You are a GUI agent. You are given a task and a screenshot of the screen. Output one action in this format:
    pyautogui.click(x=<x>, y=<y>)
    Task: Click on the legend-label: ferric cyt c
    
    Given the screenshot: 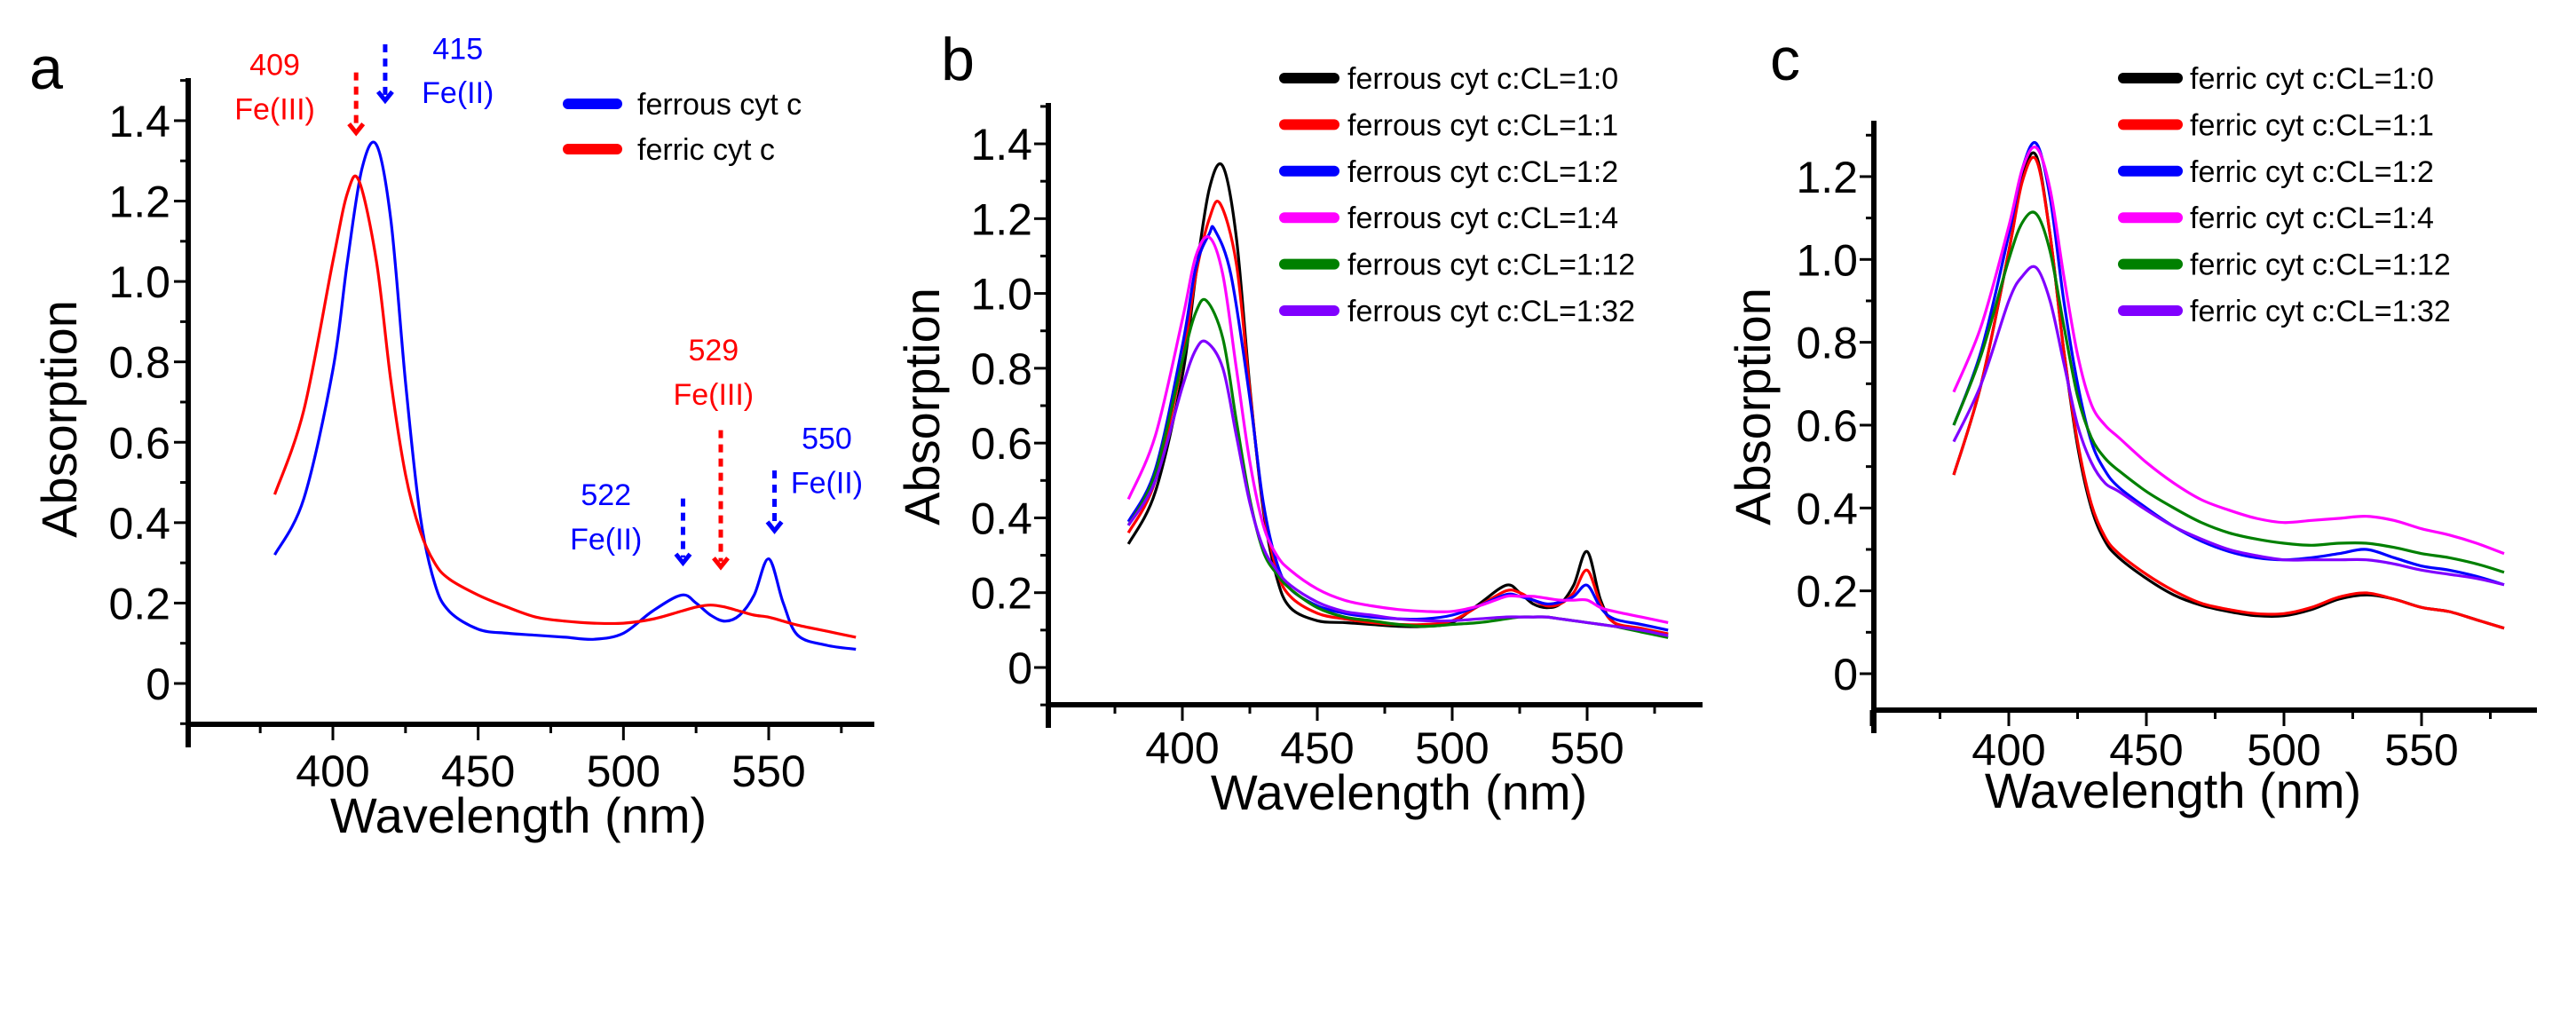 What is the action you would take?
    pyautogui.click(x=706, y=150)
    